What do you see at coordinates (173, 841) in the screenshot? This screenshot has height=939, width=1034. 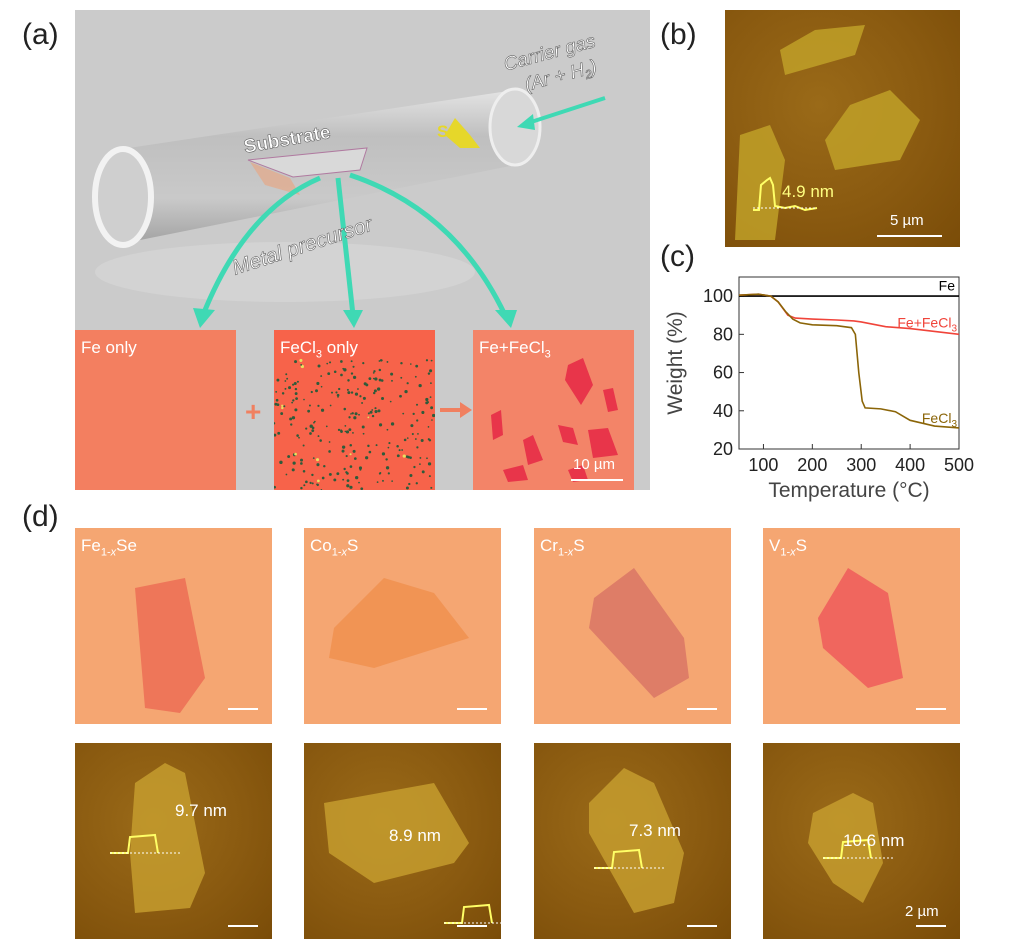 I see `afm-image-fe: 9.7 nm` at bounding box center [173, 841].